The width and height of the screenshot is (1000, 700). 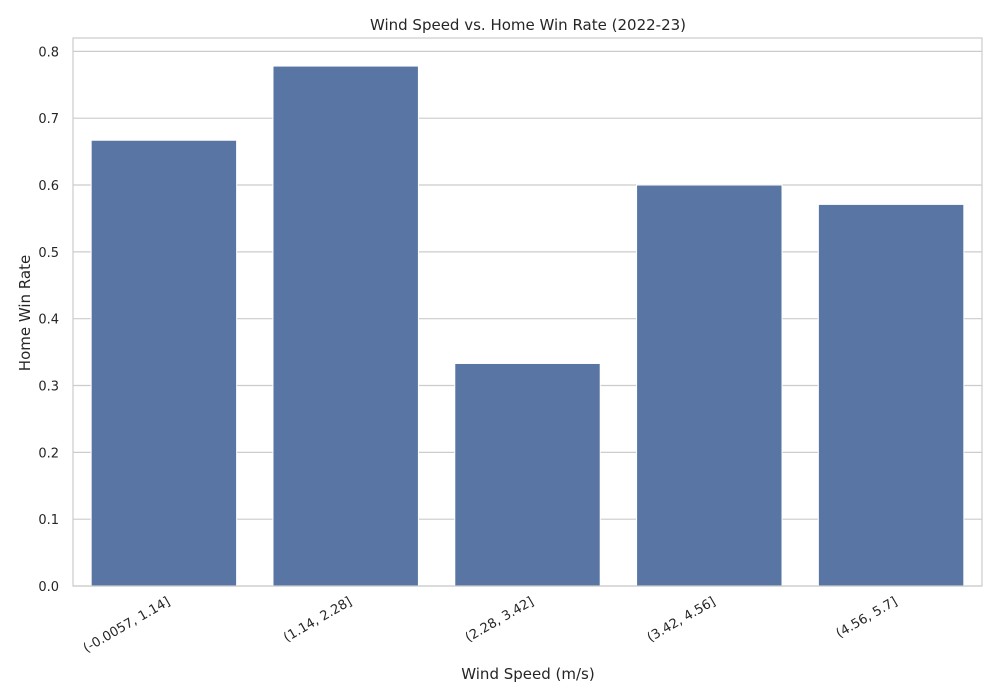 I want to click on y-tick-label: 0.4, so click(x=48, y=320).